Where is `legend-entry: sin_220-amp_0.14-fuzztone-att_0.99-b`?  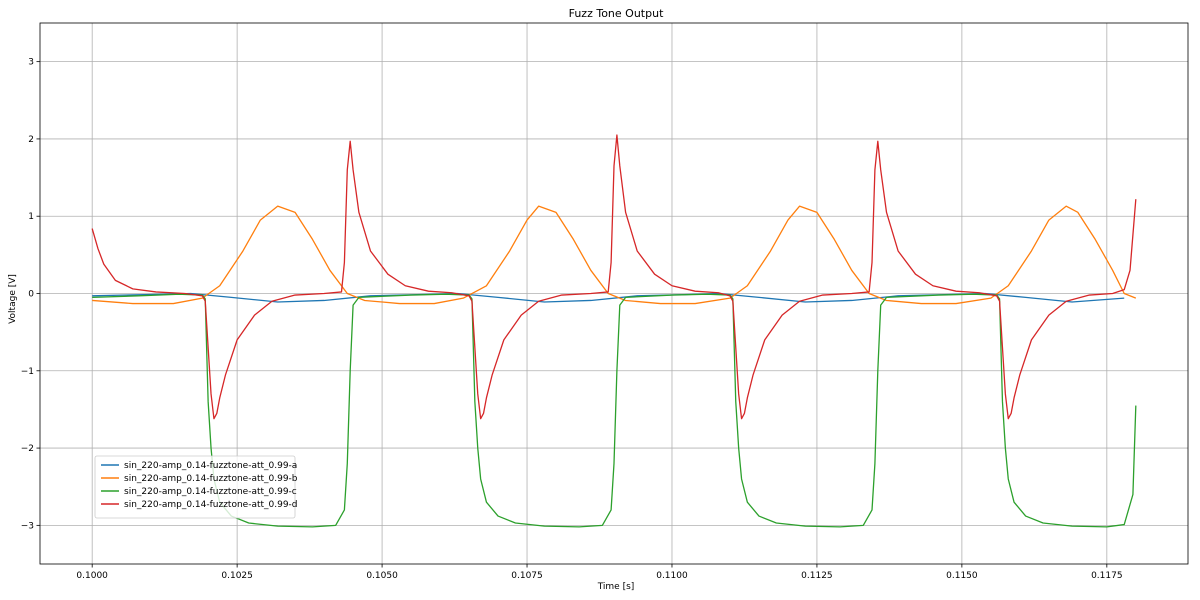
legend-entry: sin_220-amp_0.14-fuzztone-att_0.99-b is located at coordinates (211, 479).